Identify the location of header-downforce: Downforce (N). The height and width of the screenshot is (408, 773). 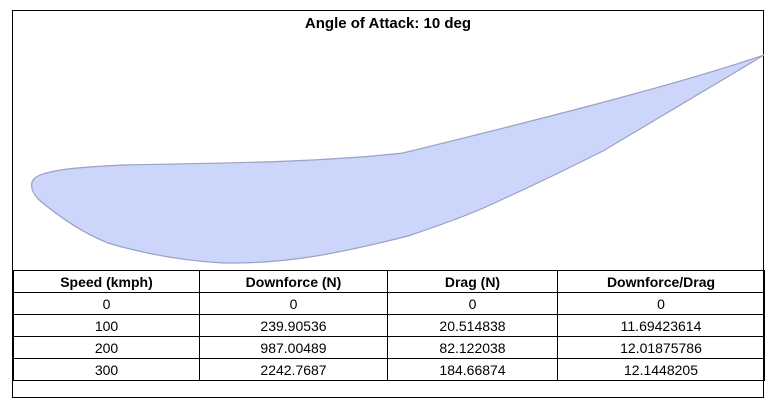
(293, 281).